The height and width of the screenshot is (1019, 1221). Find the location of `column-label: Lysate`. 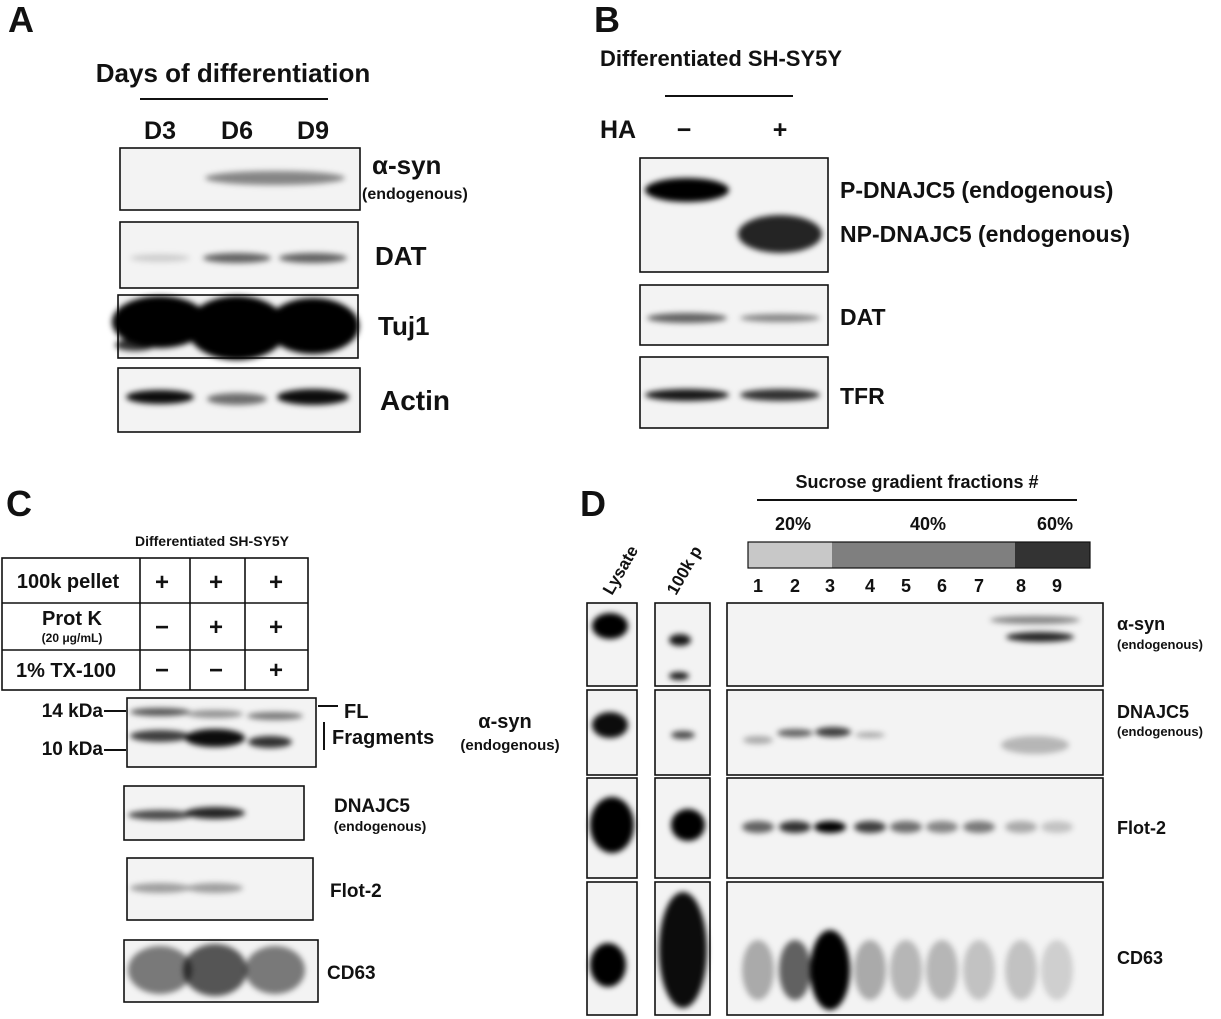

column-label: Lysate is located at coordinates (620, 570).